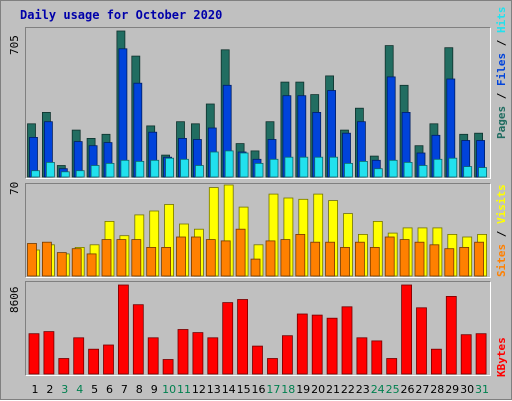 Image resolution: width=512 pixels, height=401 pixels. Describe the element at coordinates (35, 389) in the screenshot. I see `day-label: 1` at that location.